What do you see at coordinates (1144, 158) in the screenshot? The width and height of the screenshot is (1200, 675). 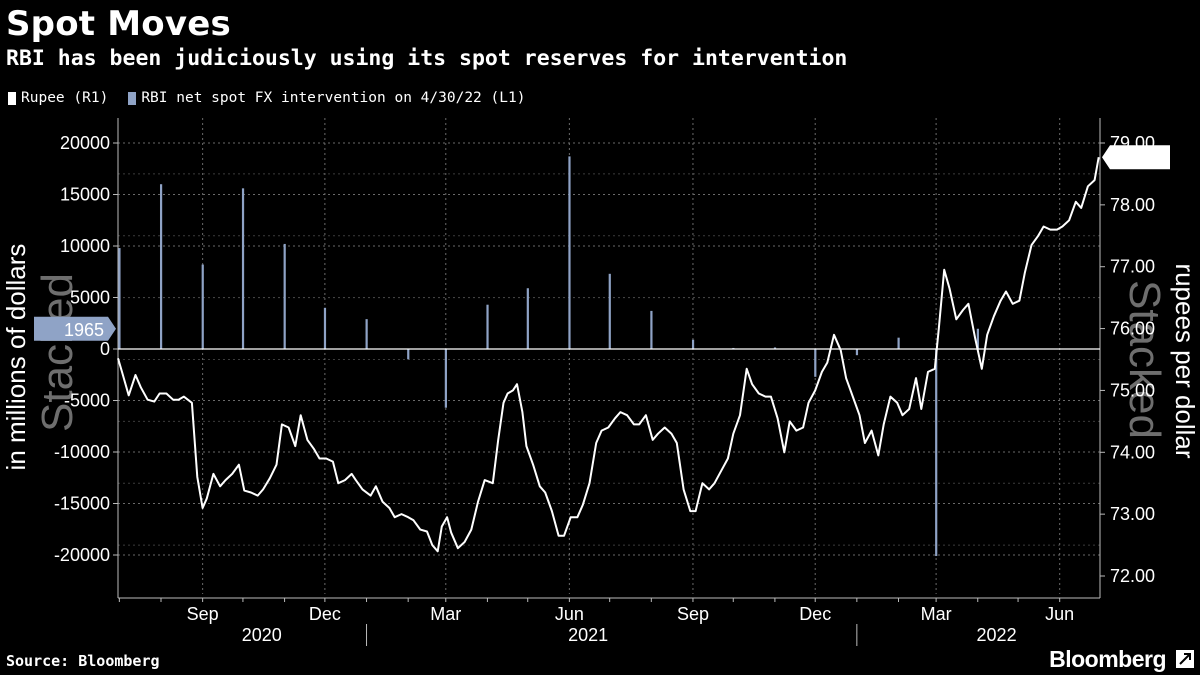 I see `right-value-flag-label: 78.77` at bounding box center [1144, 158].